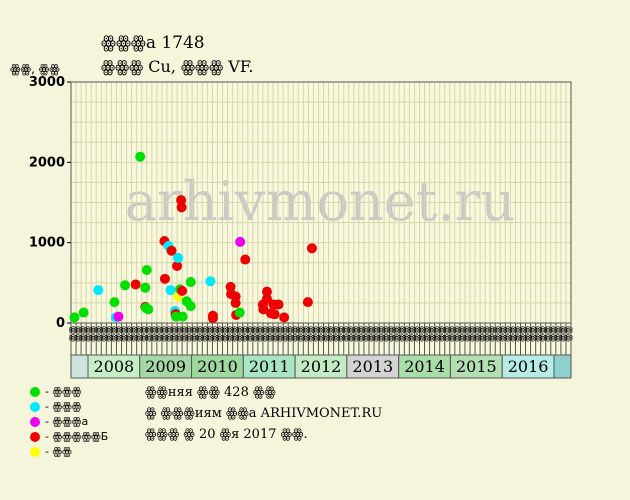 This screenshot has width=630, height=500. Describe the element at coordinates (114, 366) in the screenshot. I see `year-label: 2008` at that location.